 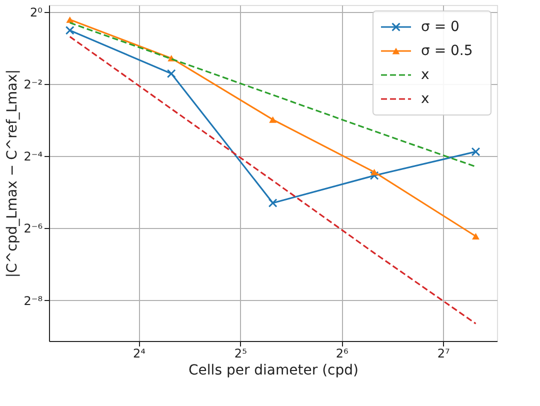 I want to click on legend-label: σ = 0.5, so click(x=447, y=51).